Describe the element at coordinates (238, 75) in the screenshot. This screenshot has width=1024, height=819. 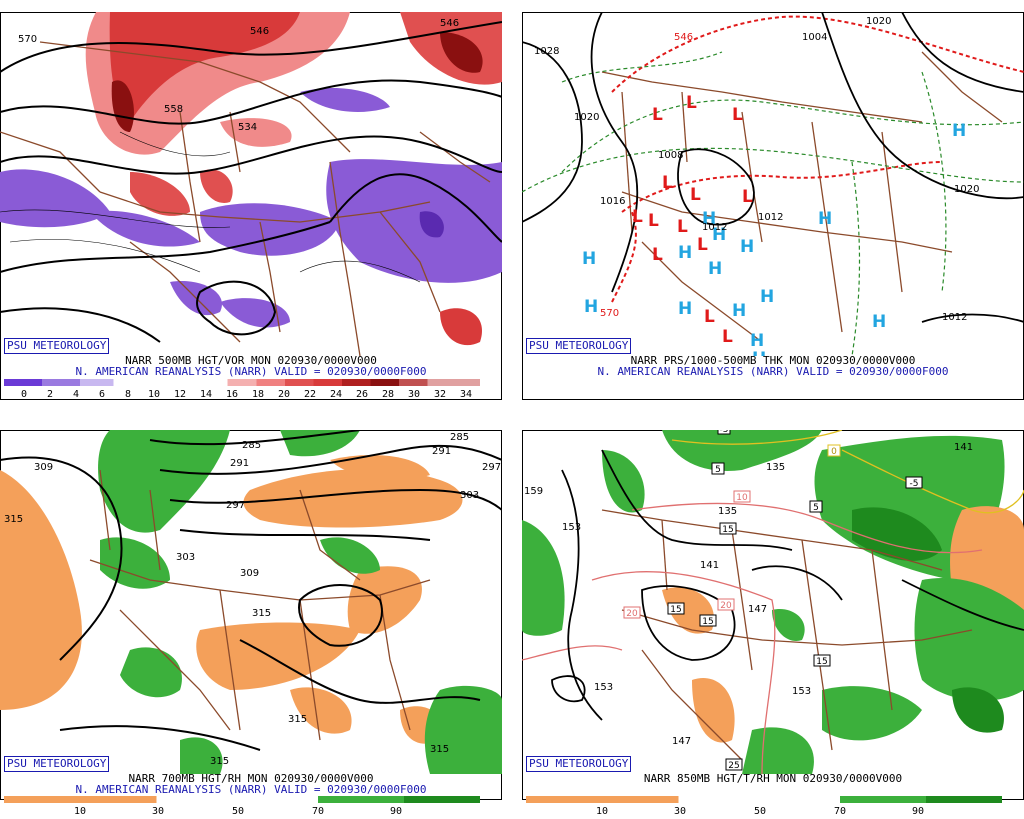
I see `contour-labels: 570 558 534 546 546` at that location.